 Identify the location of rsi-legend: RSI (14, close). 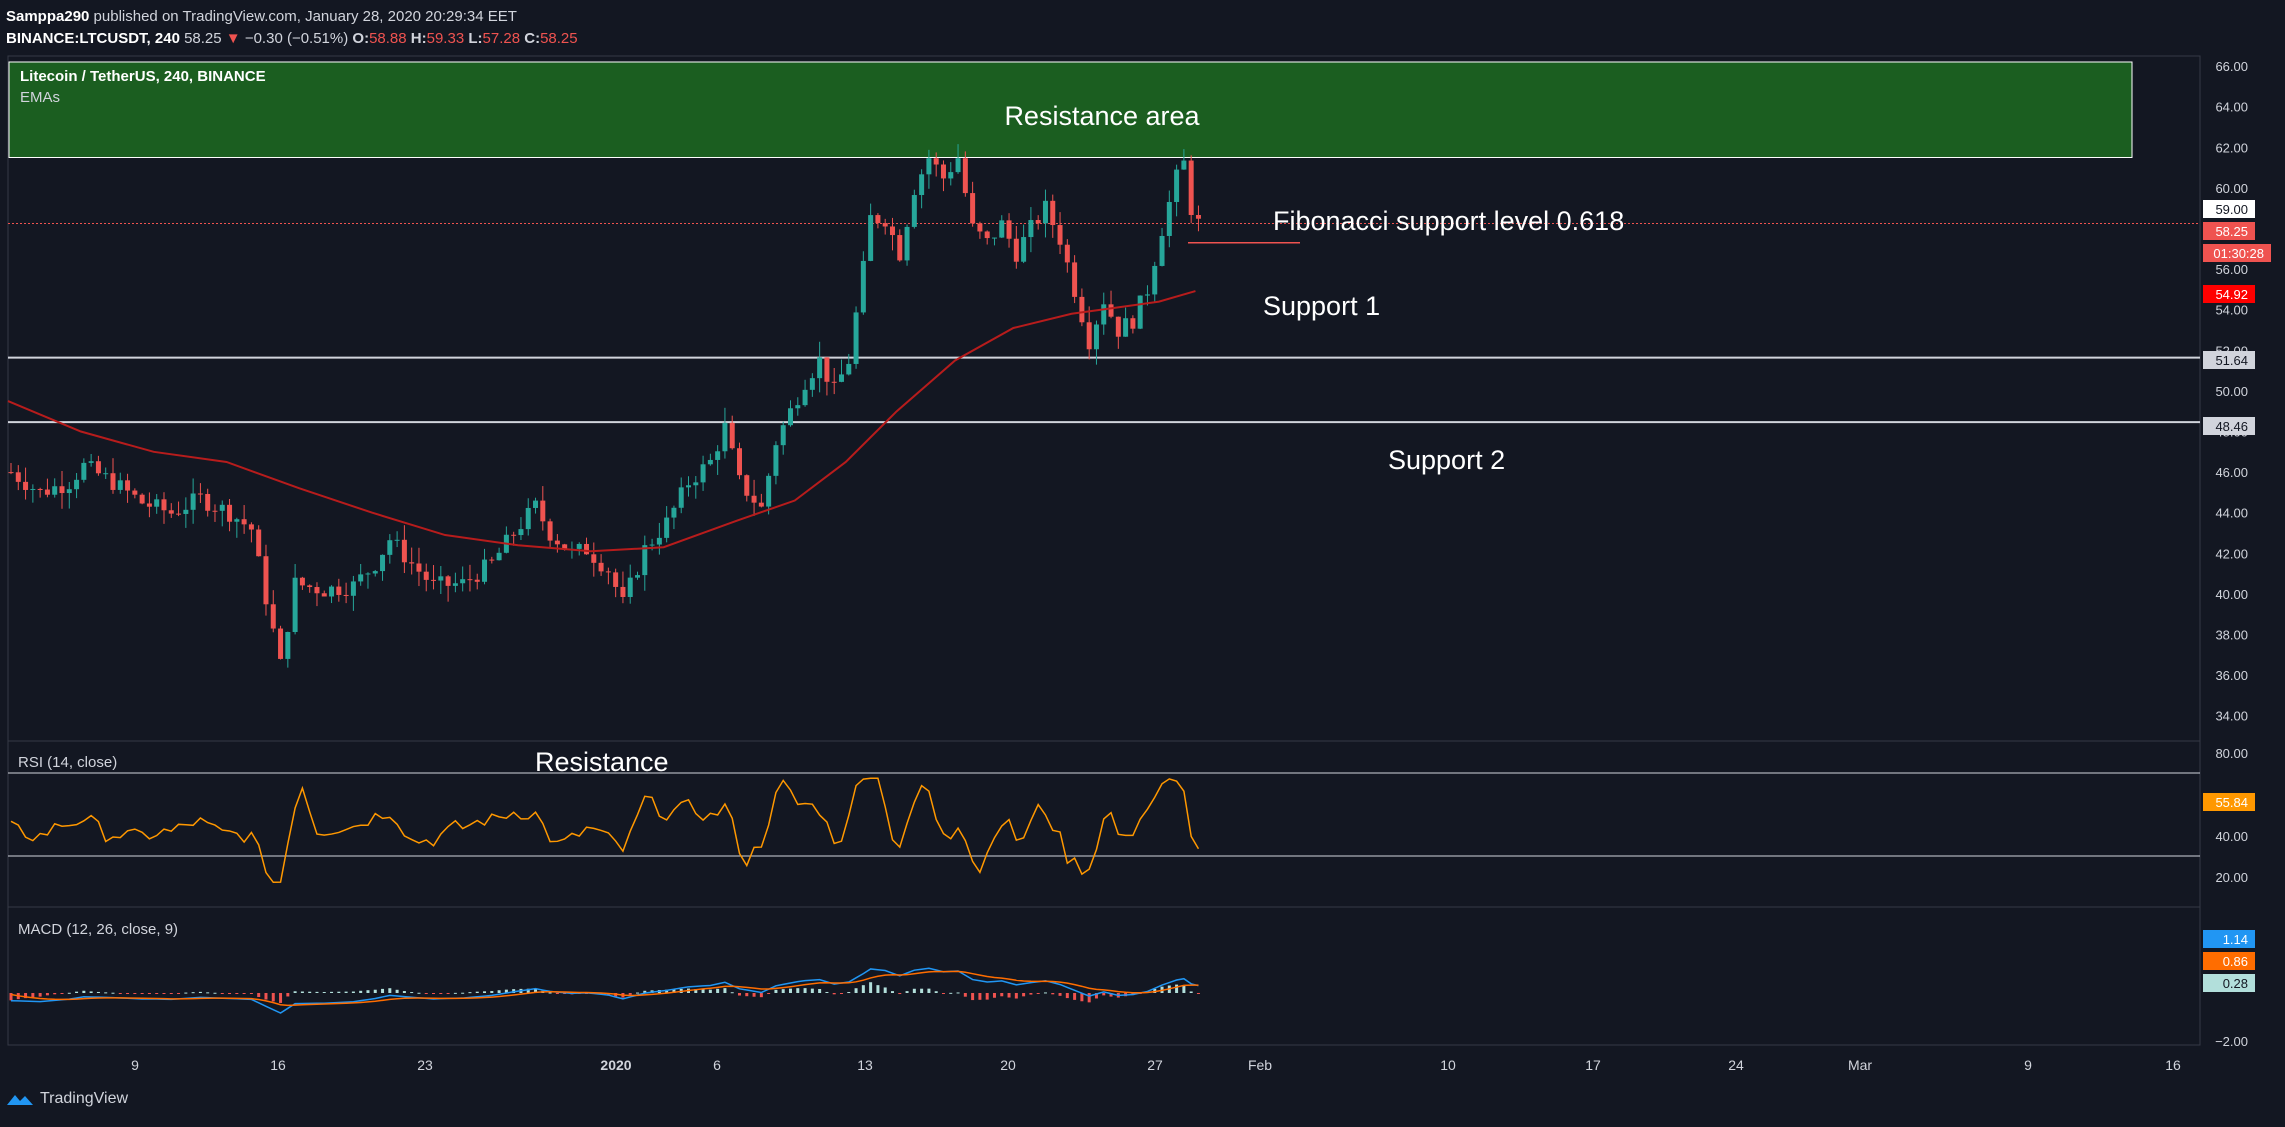
(67, 762).